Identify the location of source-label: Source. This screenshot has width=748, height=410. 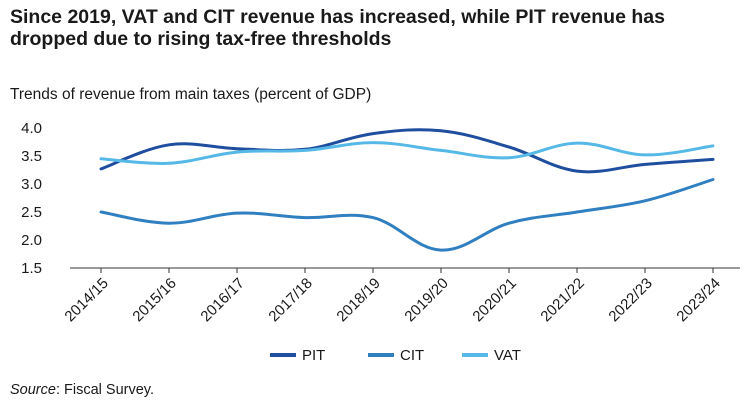
(33, 390).